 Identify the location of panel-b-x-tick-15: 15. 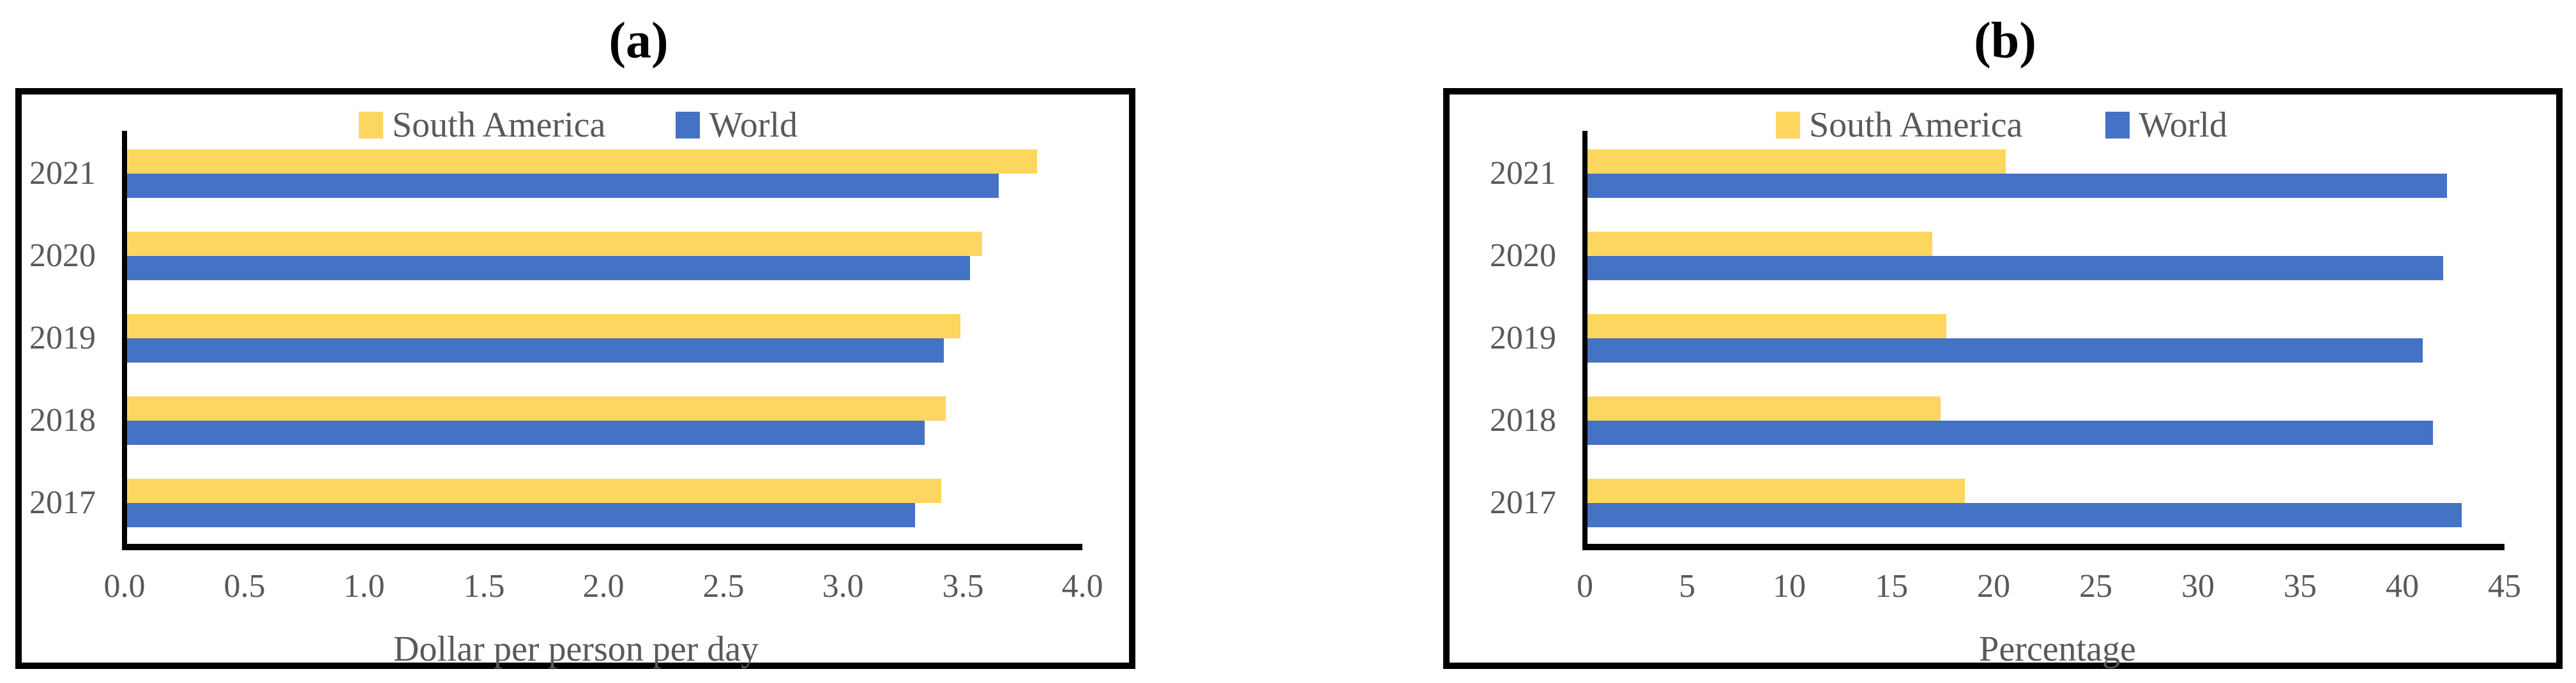
(1892, 586).